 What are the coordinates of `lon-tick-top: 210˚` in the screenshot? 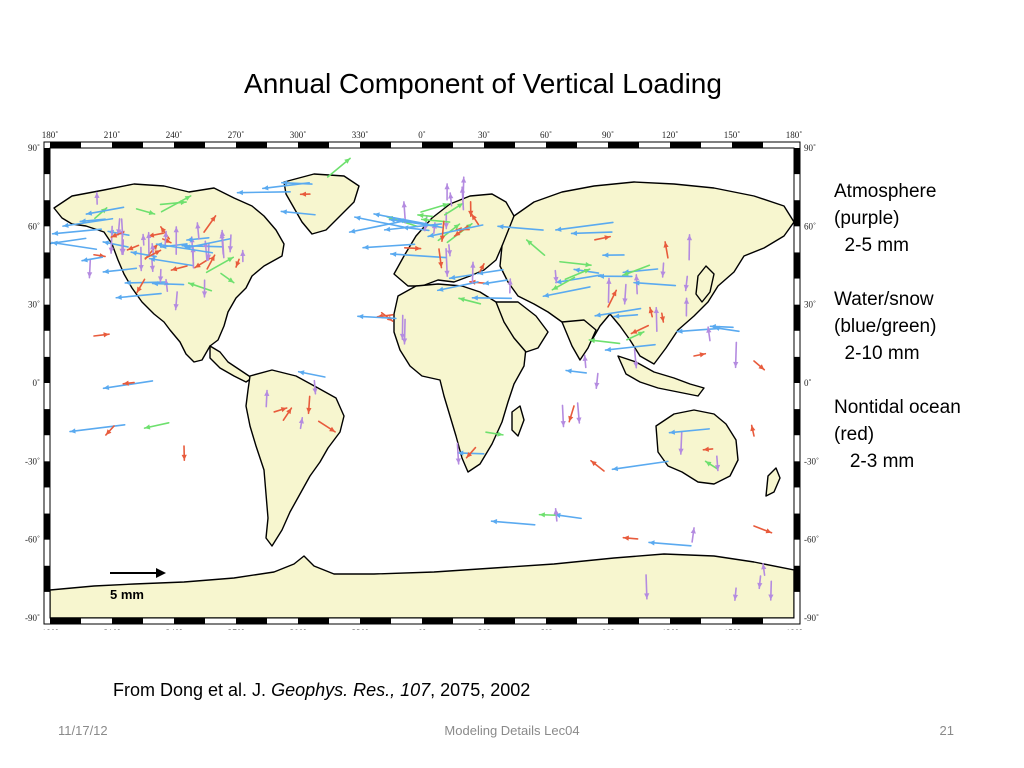 It's located at (112, 135).